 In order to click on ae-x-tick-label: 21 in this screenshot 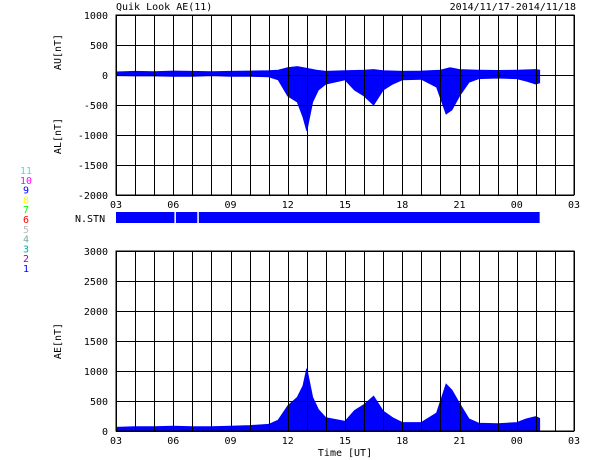, I will do `click(459, 441)`.